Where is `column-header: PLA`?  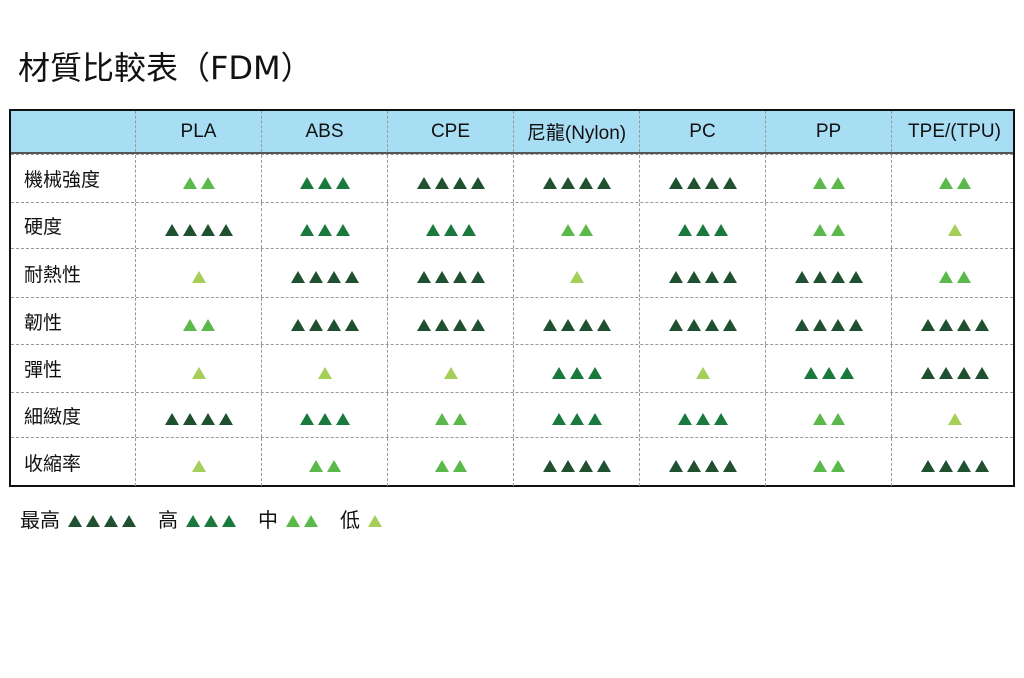 column-header: PLA is located at coordinates (198, 131).